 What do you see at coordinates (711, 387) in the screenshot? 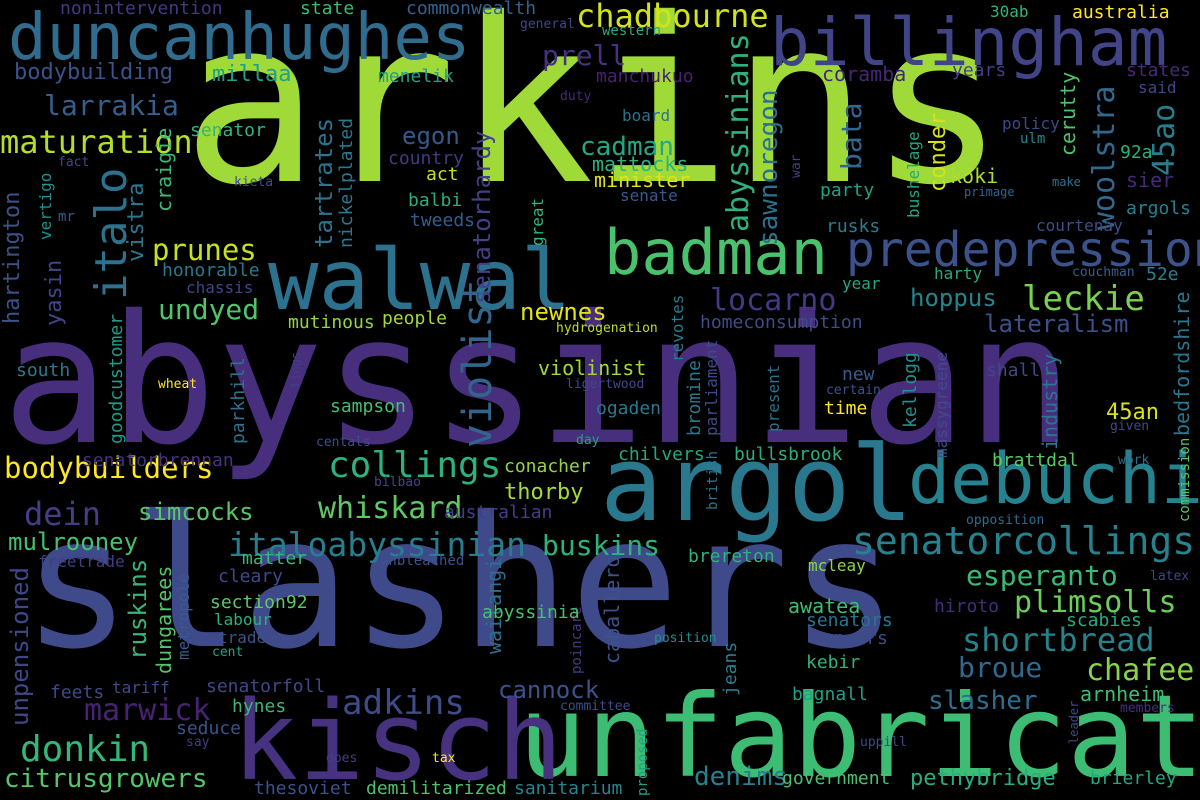
I see `word-parliament: parliament` at bounding box center [711, 387].